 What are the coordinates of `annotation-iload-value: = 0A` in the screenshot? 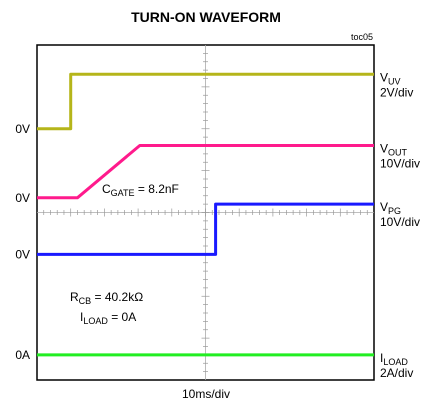 It's located at (122, 317).